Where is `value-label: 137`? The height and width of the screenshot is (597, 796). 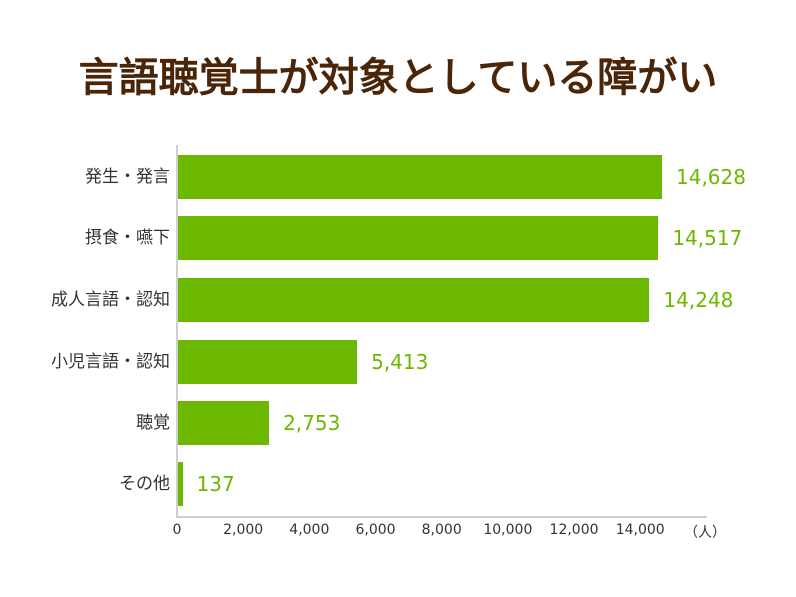 value-label: 137 is located at coordinates (215, 484).